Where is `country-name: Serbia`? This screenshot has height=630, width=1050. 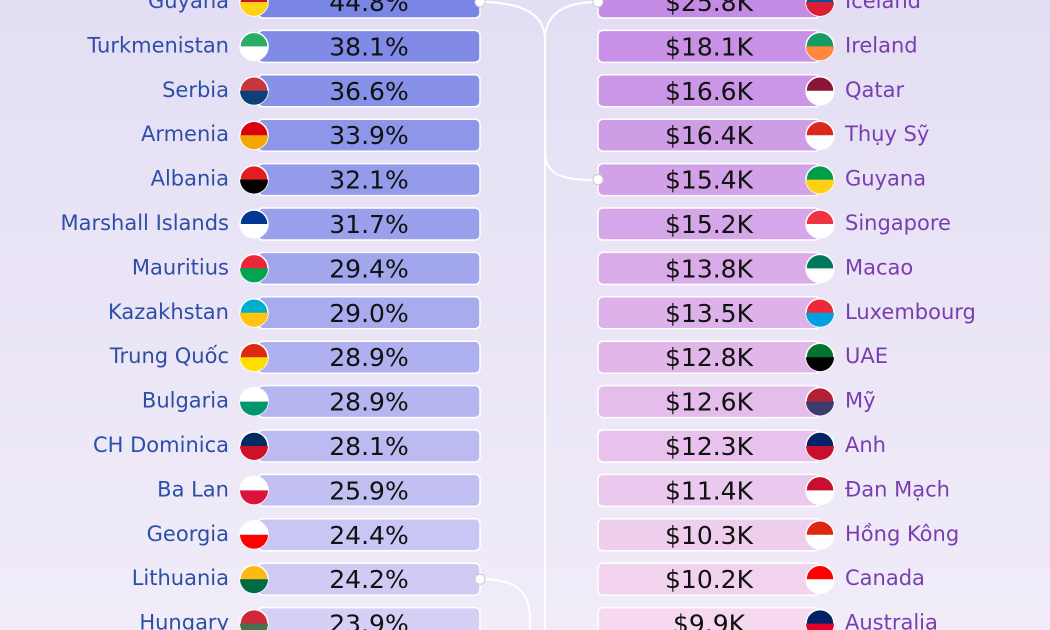 country-name: Serbia is located at coordinates (195, 90).